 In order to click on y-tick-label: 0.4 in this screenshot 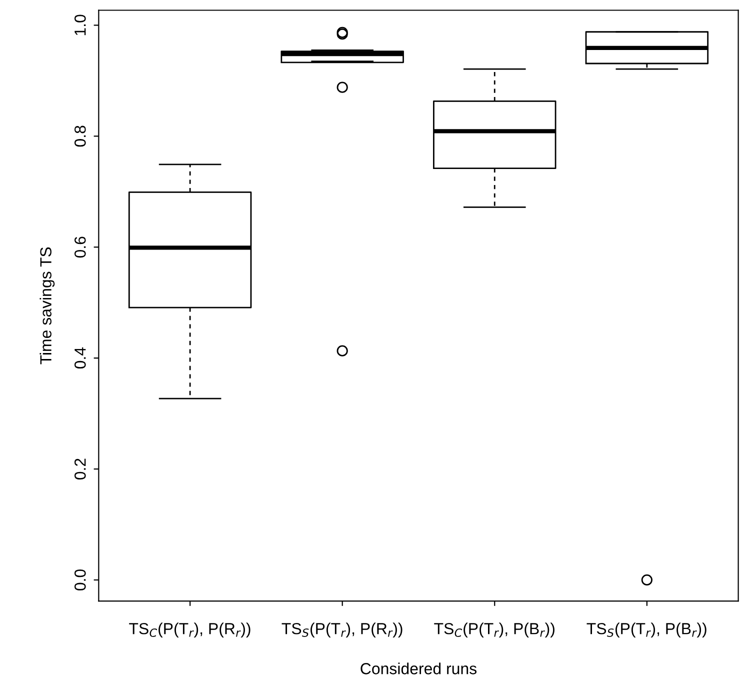, I will do `click(80, 358)`.